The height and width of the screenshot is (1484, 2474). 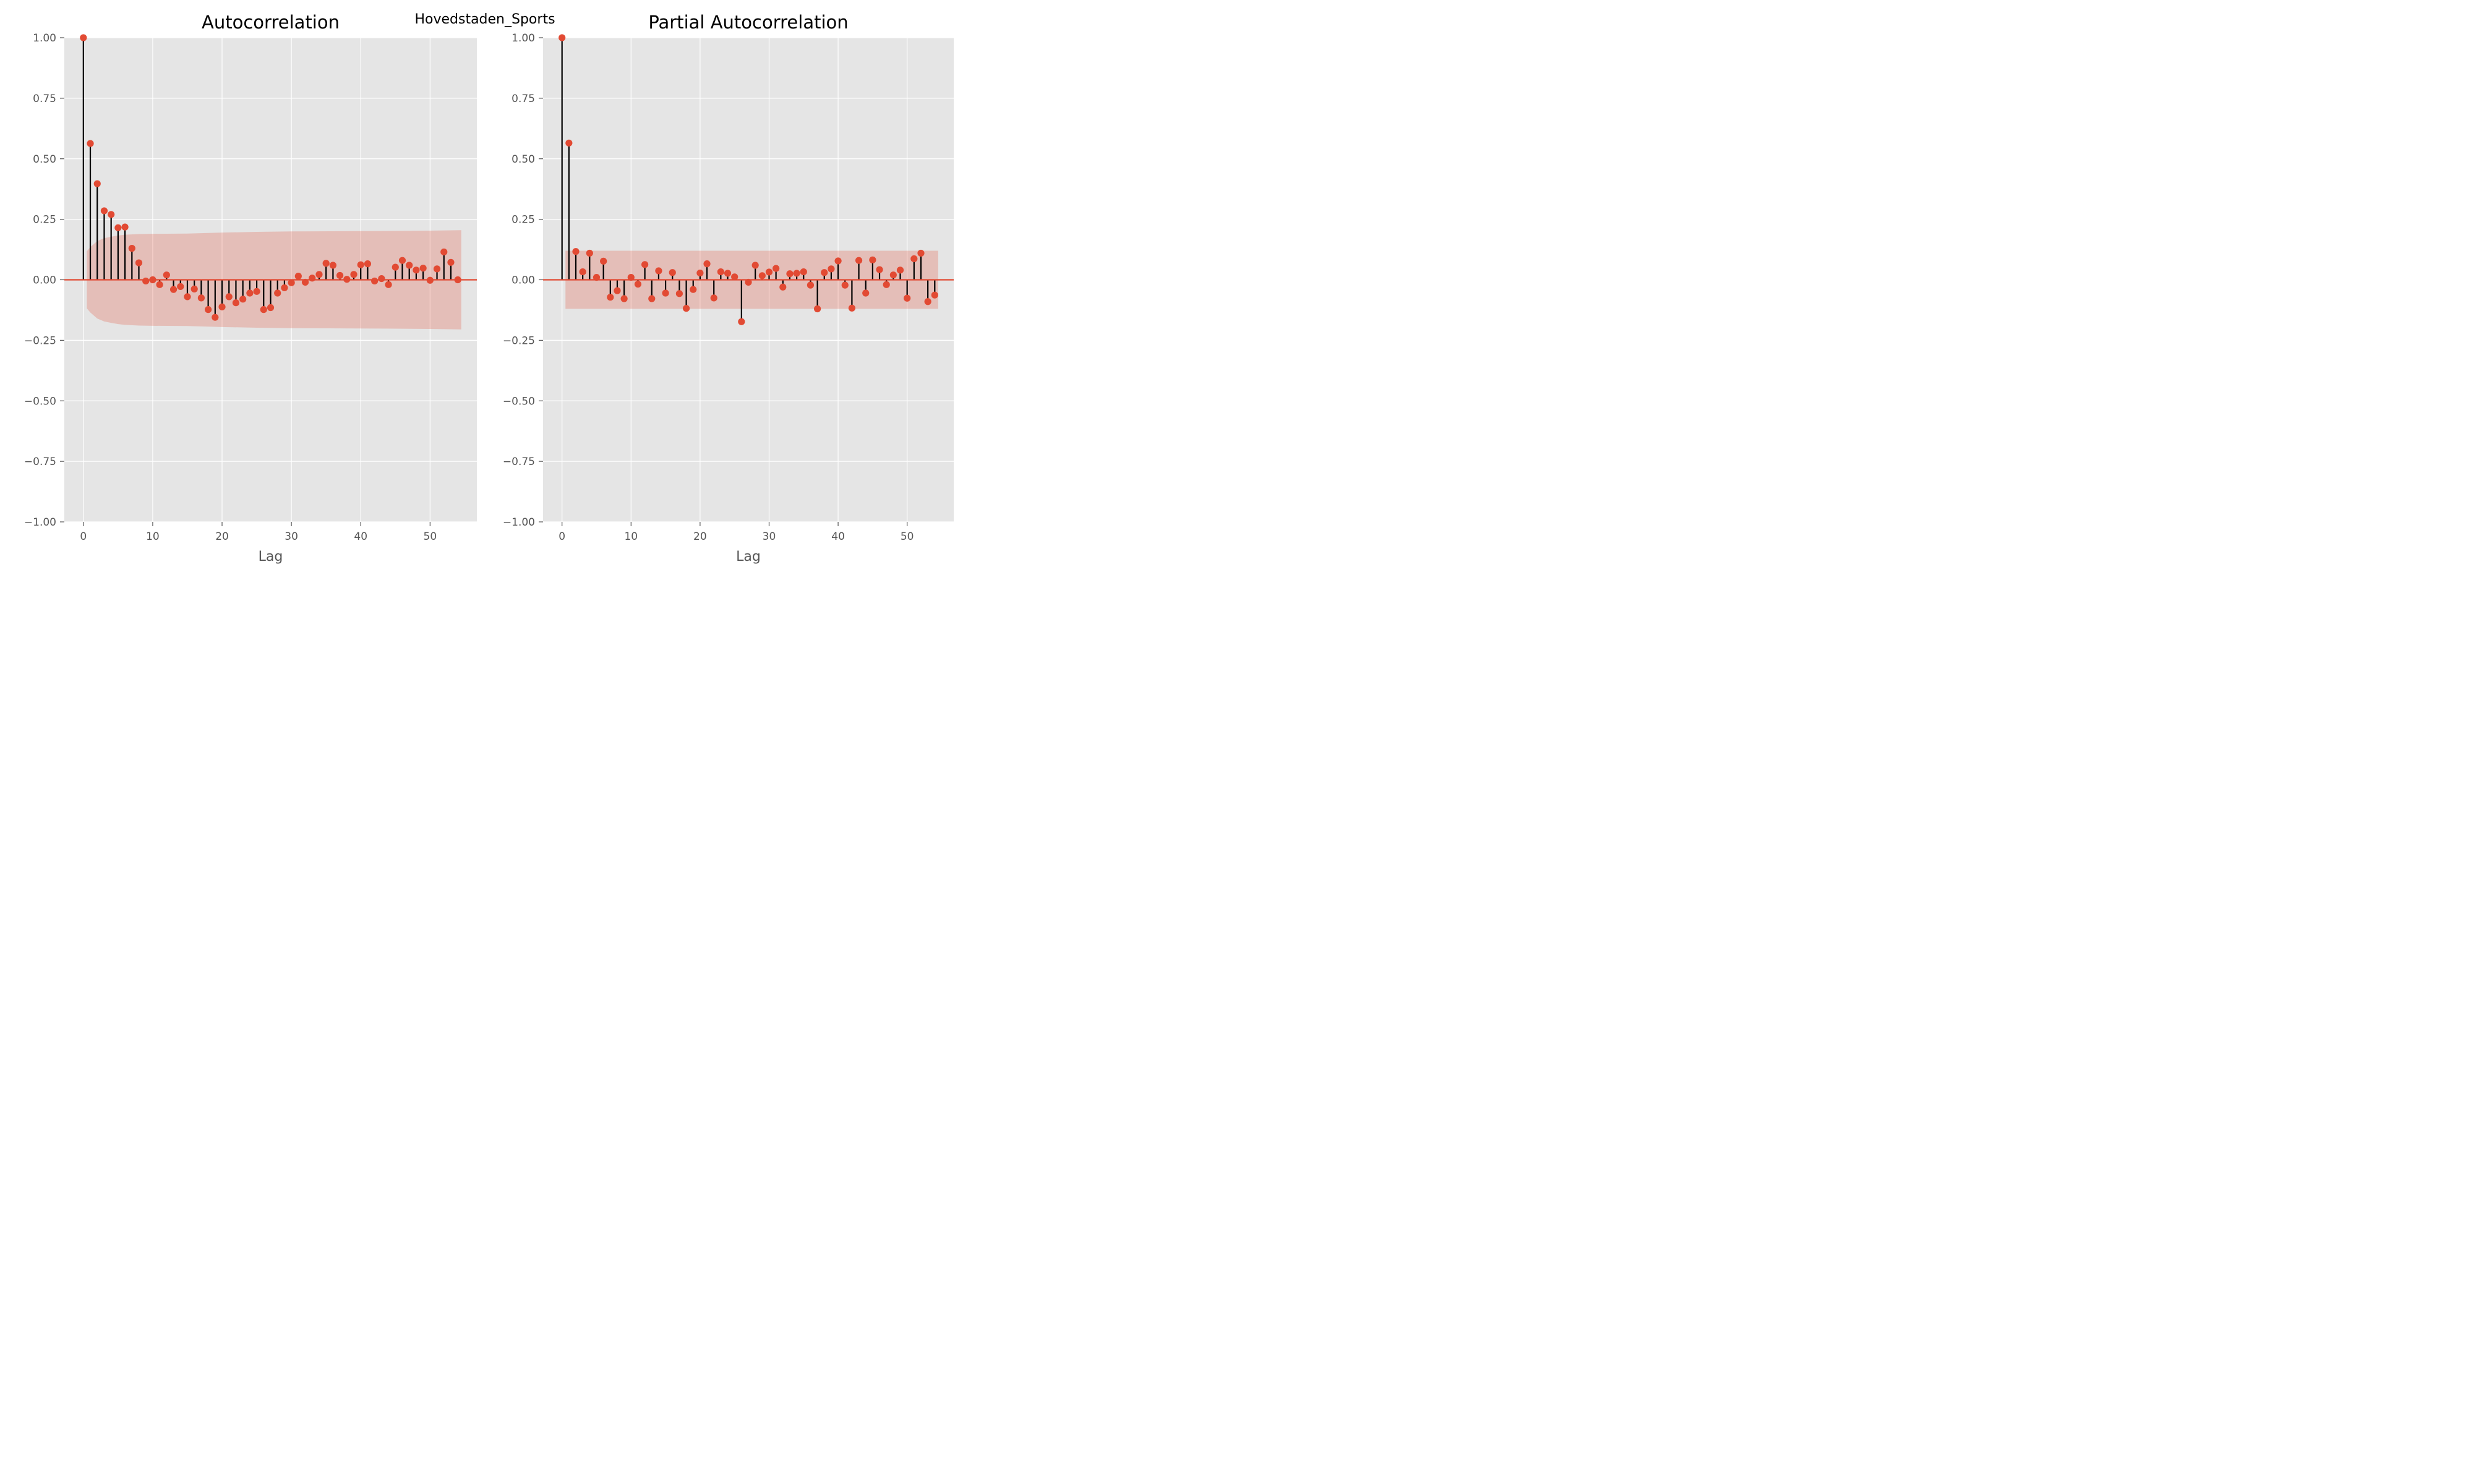 What do you see at coordinates (838, 537) in the screenshot?
I see `pacf-x-tick-label: 40` at bounding box center [838, 537].